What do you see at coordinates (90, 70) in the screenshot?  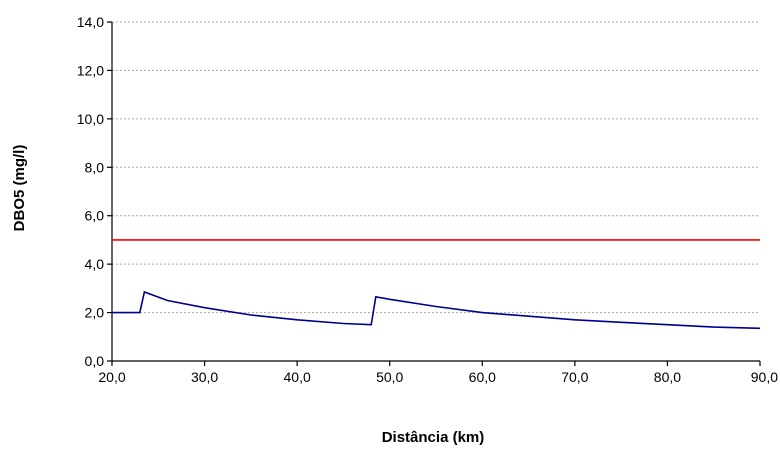 I see `y-tick-label: 12,0` at bounding box center [90, 70].